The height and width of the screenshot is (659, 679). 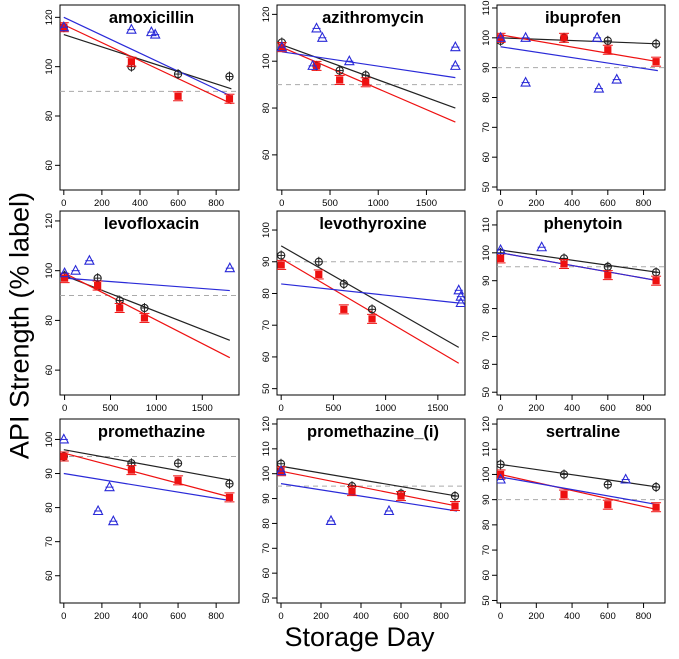 I want to click on panel-phenytoin: 0 200 400 600 800 50 60 70 80 90 100 110 phenytoin, so click(x=573, y=312).